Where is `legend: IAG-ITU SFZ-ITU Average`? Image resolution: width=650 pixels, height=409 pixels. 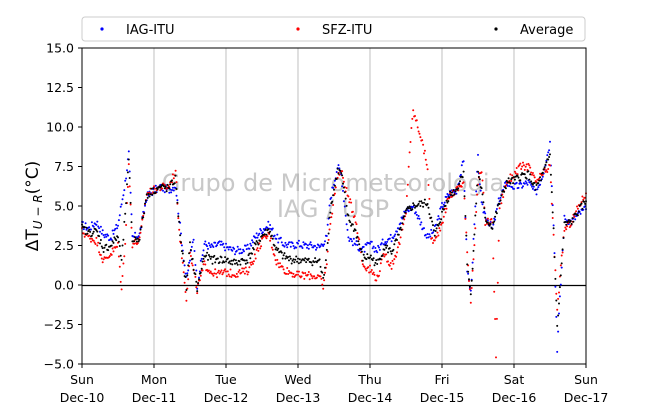
legend: IAG-ITU SFZ-ITU Average is located at coordinates (333, 29).